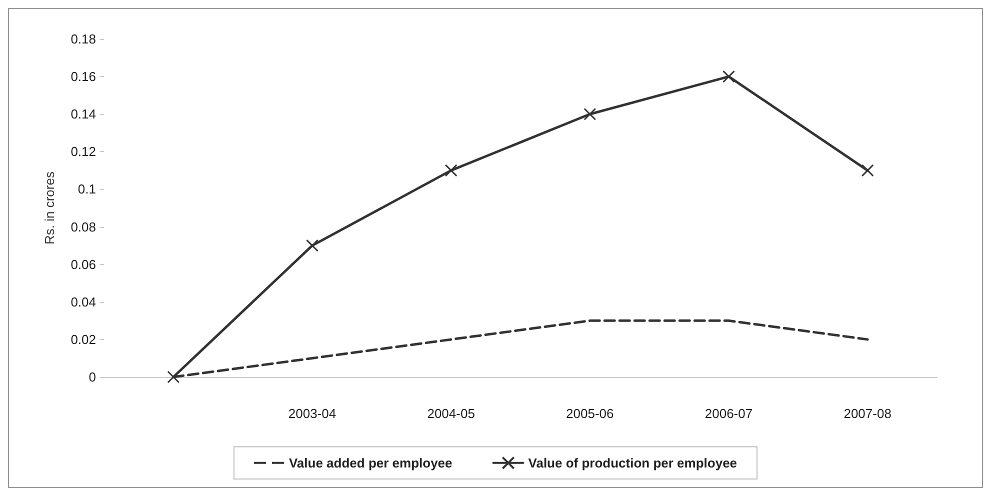  Describe the element at coordinates (83, 76) in the screenshot. I see `y-tick-label: 0.16` at that location.